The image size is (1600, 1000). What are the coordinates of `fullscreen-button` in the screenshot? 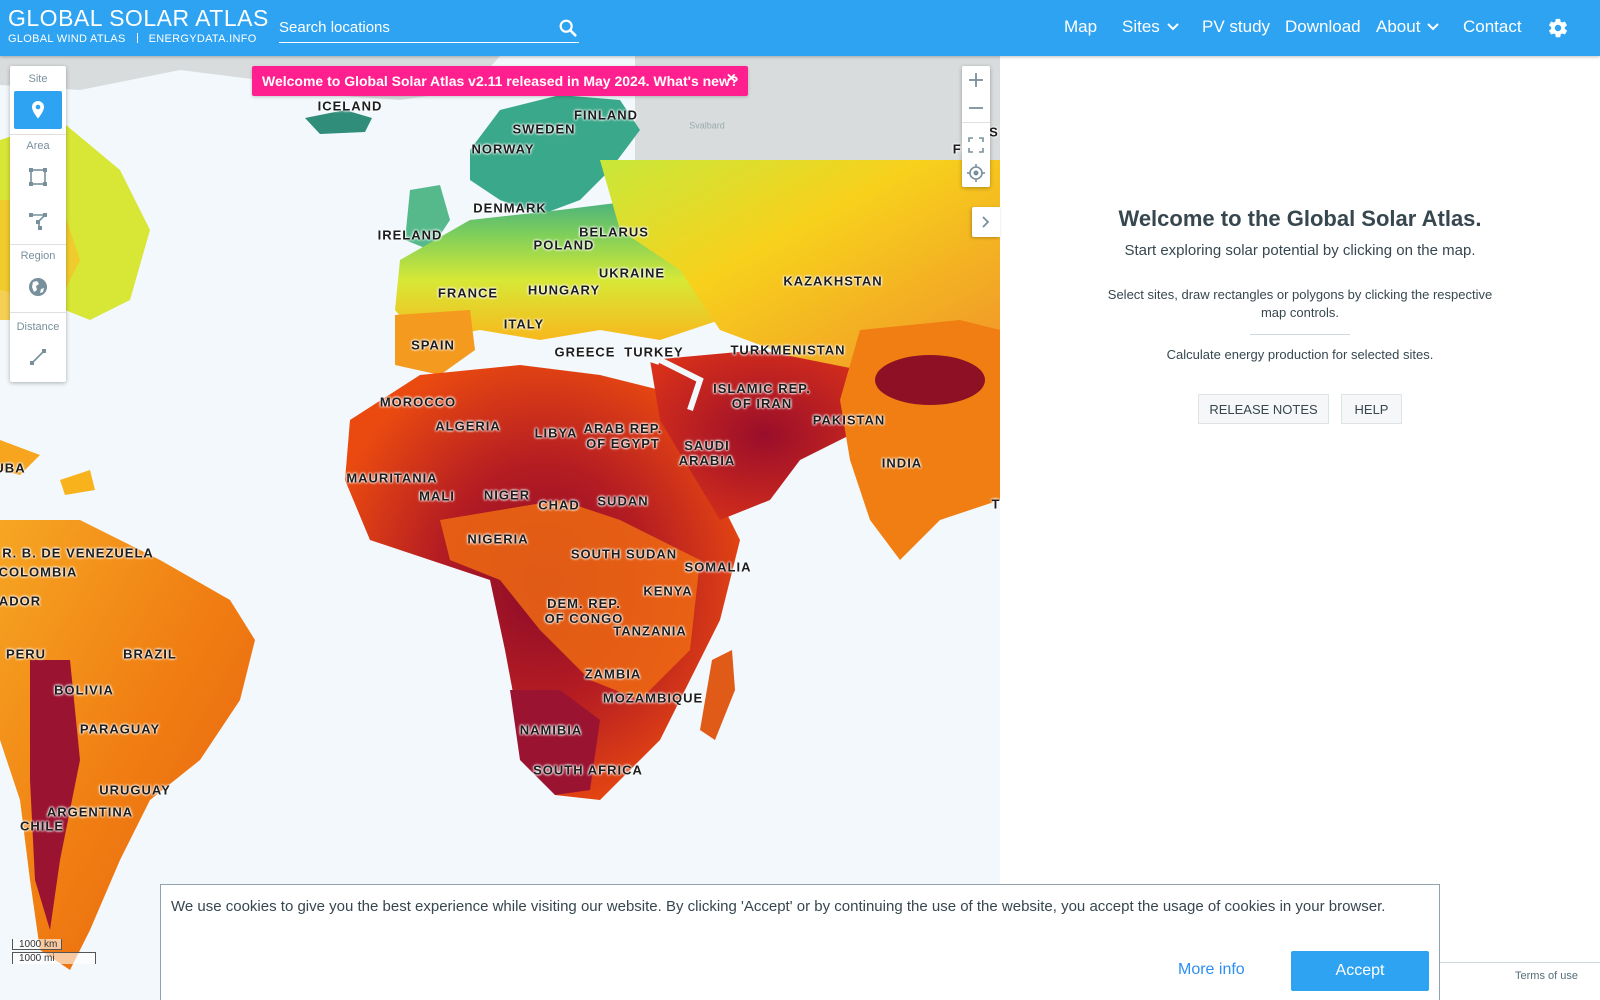 It's located at (976, 145).